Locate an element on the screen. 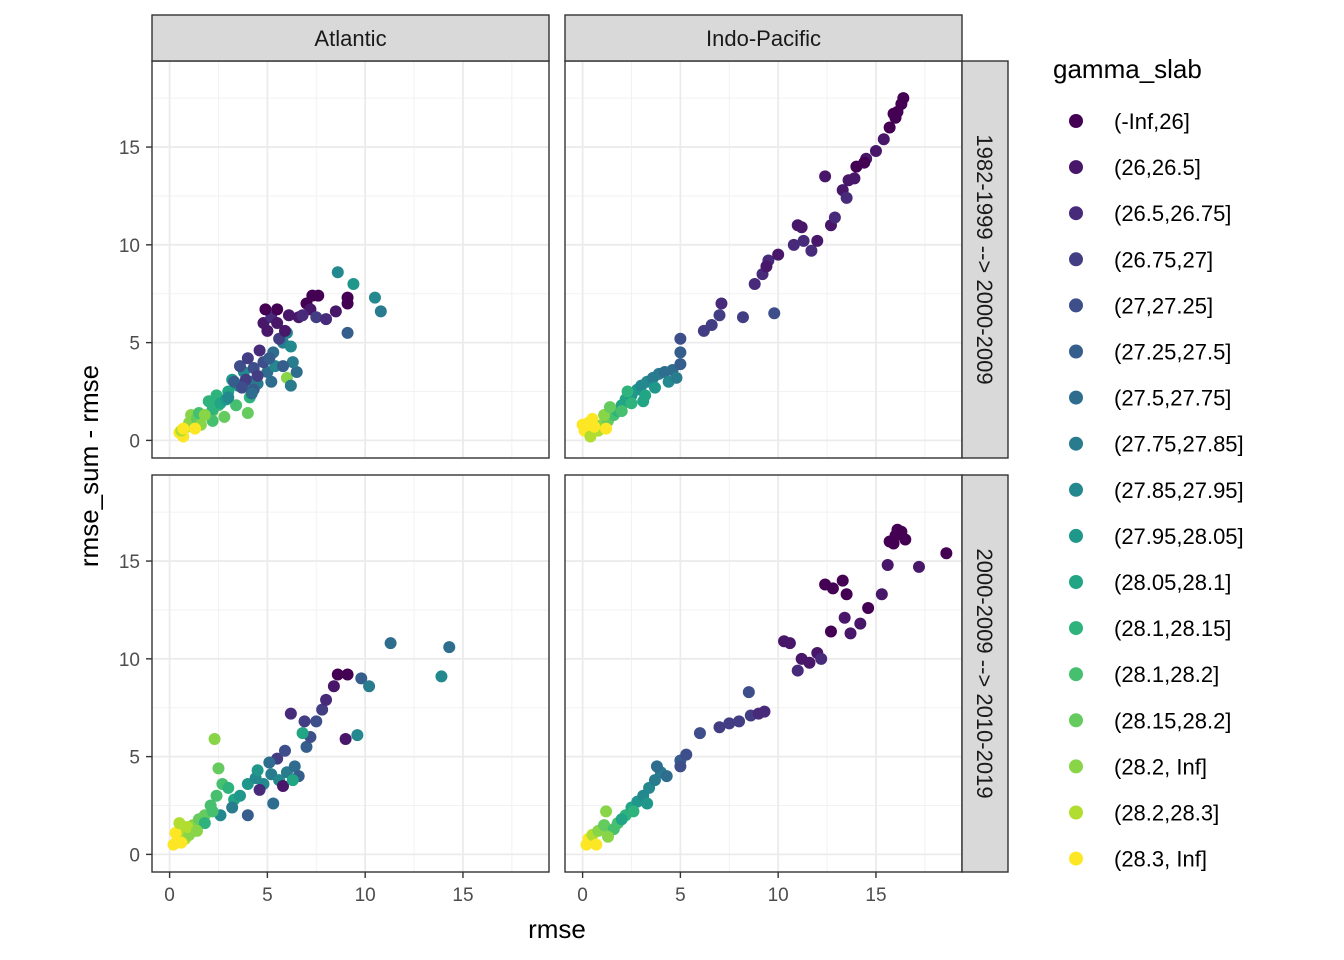 This screenshot has height=960, width=1344. strip-label-row-bottom: 2000-2009 --> 2010-2019 is located at coordinates (984, 673).